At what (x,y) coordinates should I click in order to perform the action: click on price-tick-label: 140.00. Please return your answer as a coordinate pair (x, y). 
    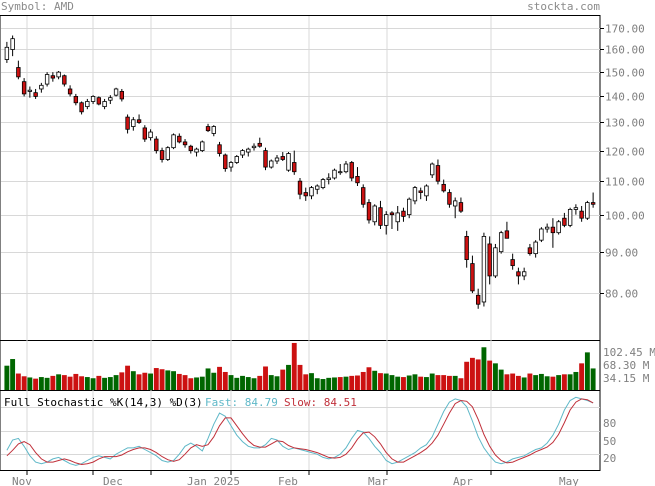
    Looking at the image, I should click on (625, 97).